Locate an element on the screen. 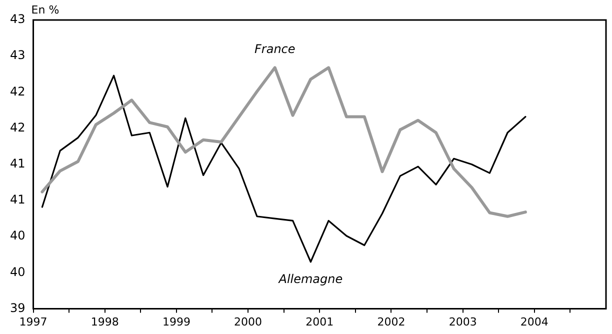 This screenshot has height=334, width=612. x-tick-label: 1998 is located at coordinates (104, 321).